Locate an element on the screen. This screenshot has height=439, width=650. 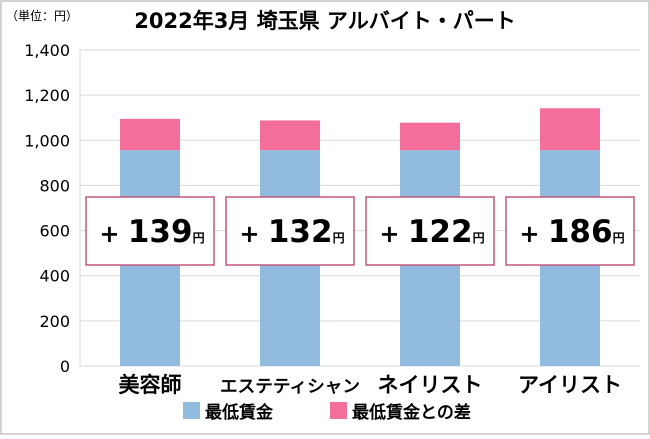
y-tick-label: 0 is located at coordinates (65, 366).